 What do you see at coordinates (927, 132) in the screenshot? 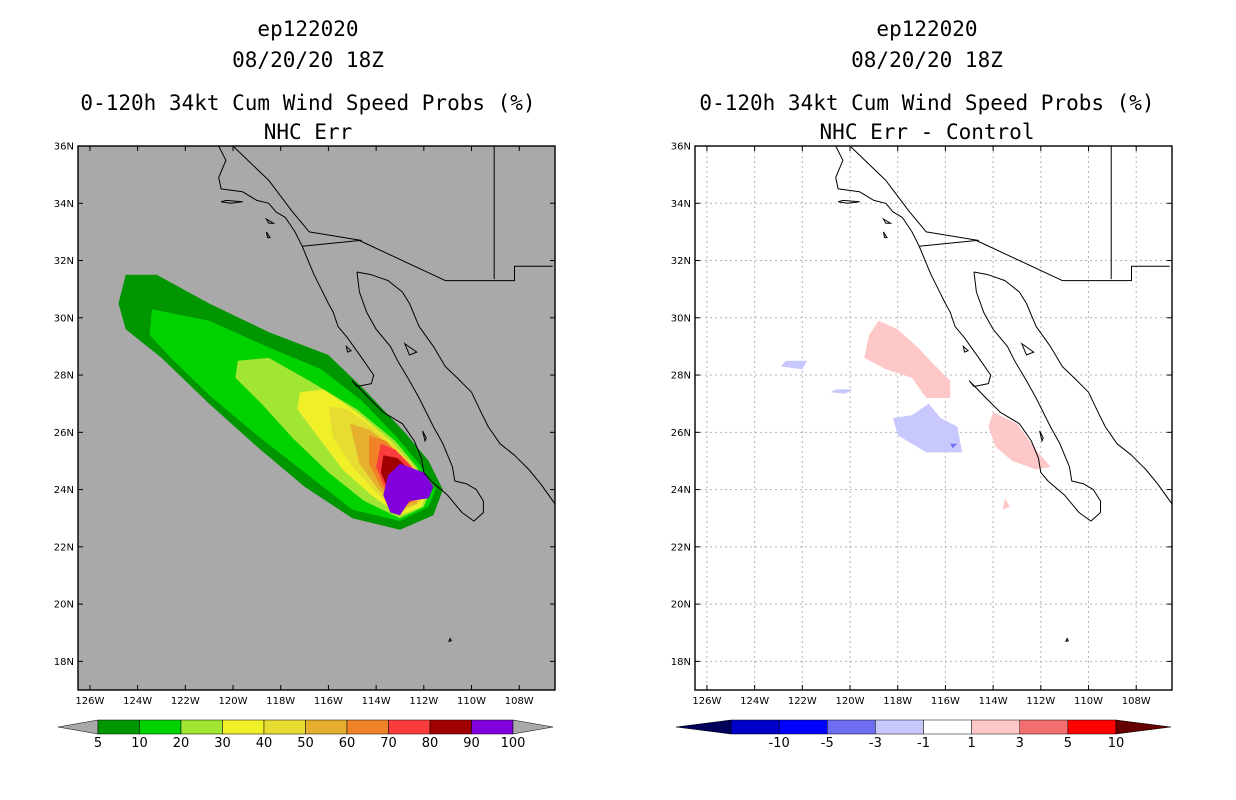
I see `panel-title-subtitle: NHC Err - Control` at bounding box center [927, 132].